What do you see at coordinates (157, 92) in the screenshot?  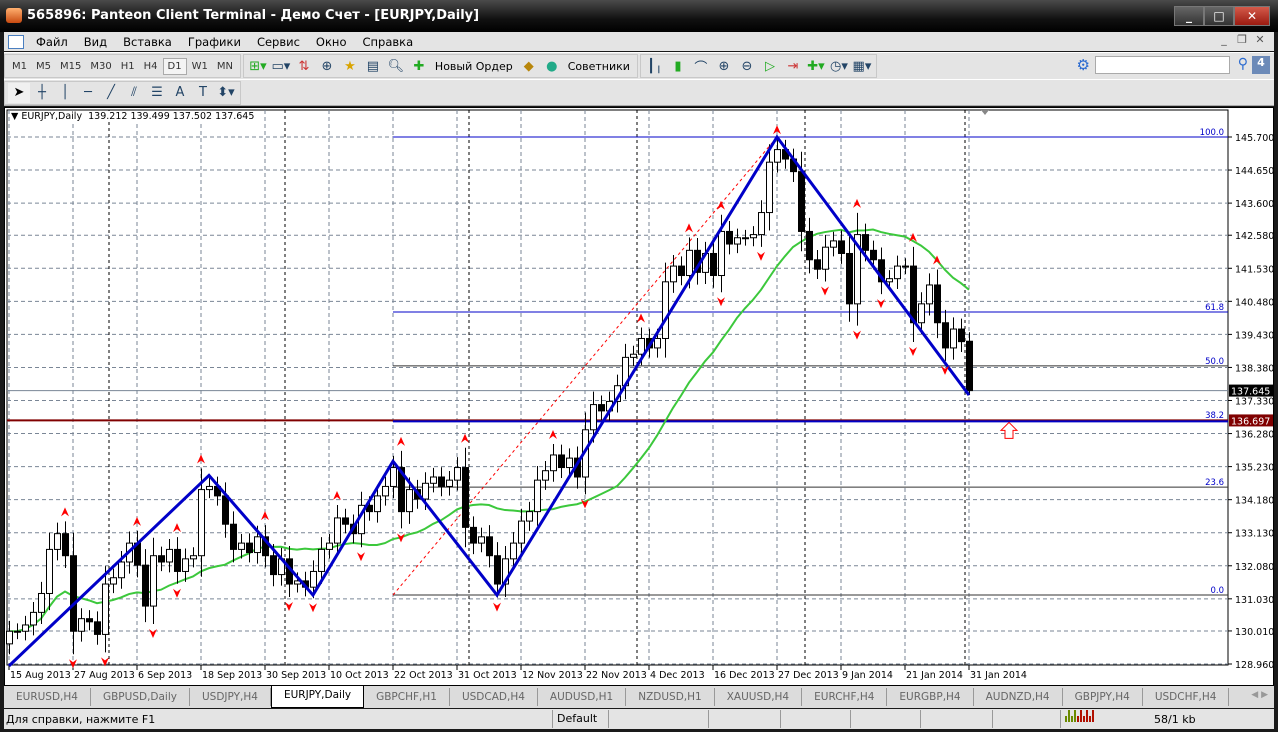 I see `fibonacci-icon: ☰` at bounding box center [157, 92].